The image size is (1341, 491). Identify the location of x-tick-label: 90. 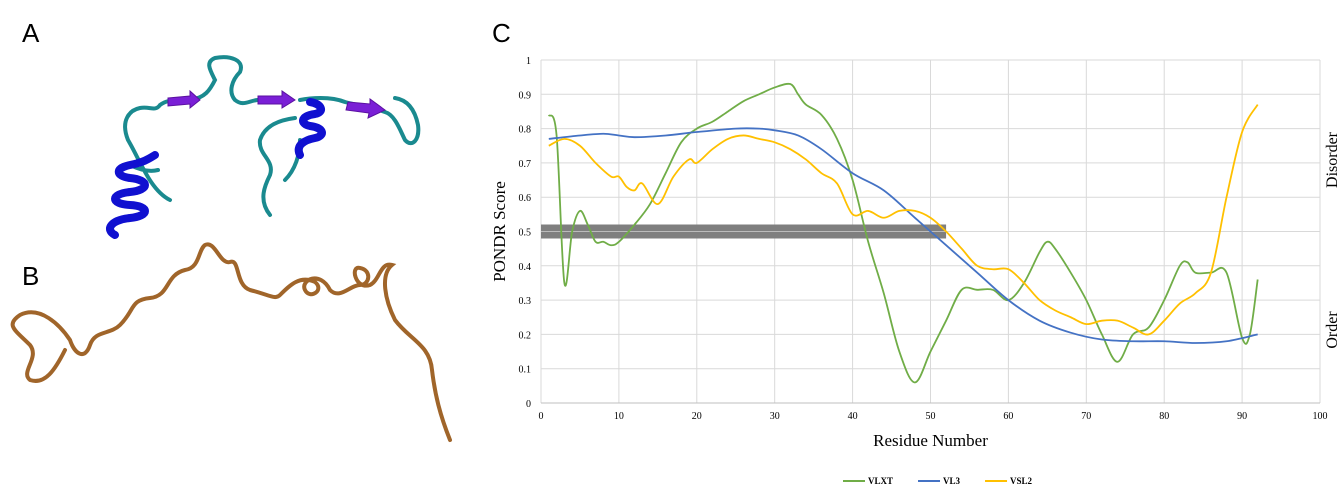
(1242, 416).